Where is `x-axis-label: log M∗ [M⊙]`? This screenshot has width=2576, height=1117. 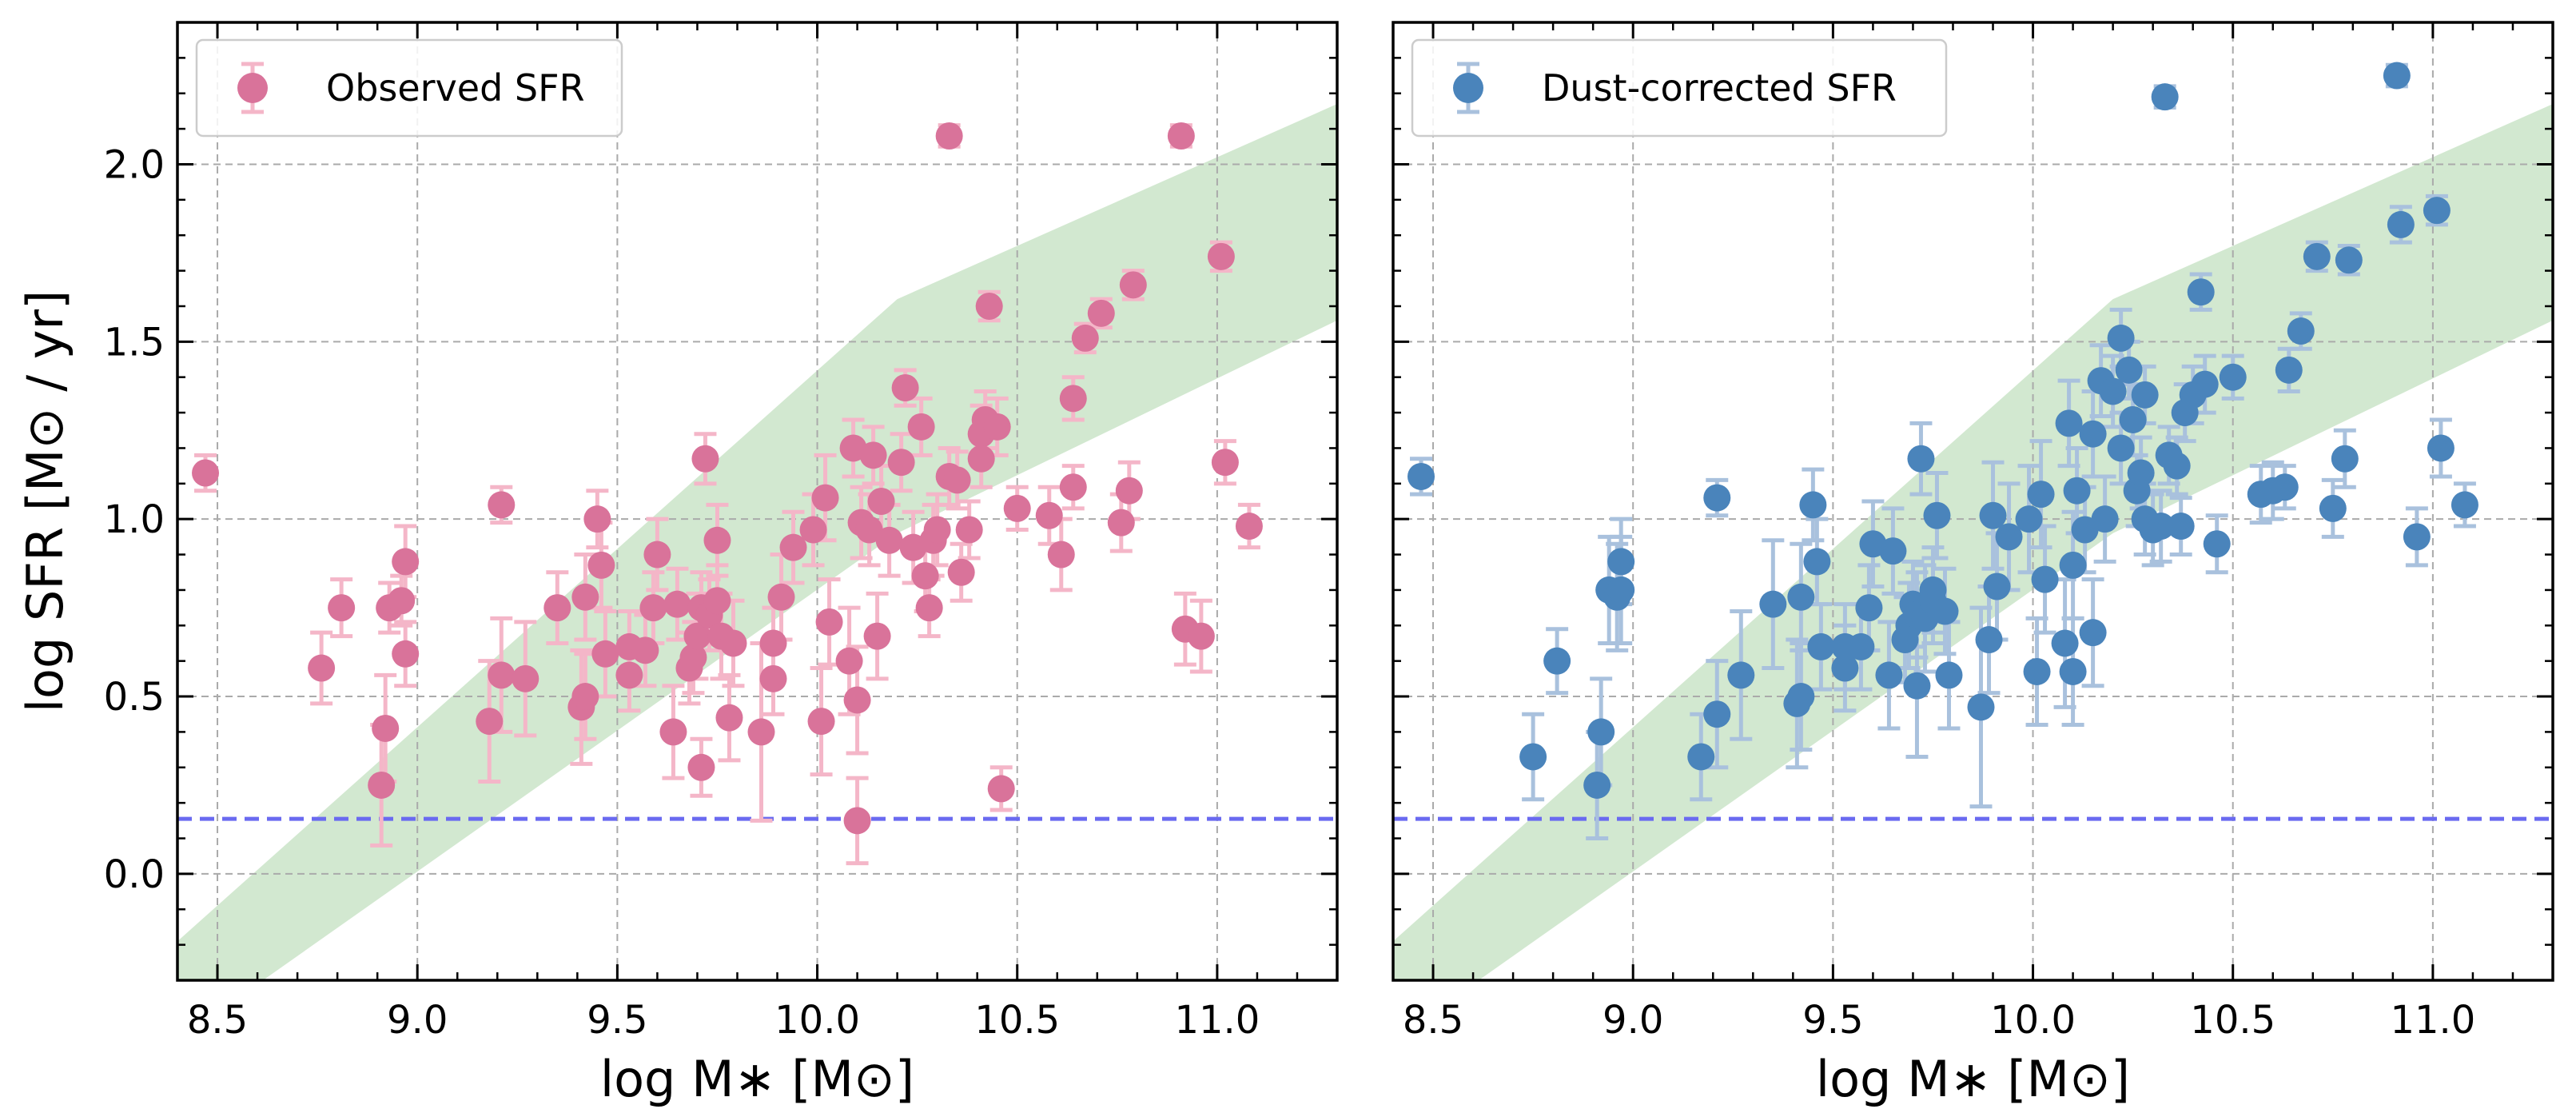 x-axis-label: log M∗ [M⊙] is located at coordinates (757, 1079).